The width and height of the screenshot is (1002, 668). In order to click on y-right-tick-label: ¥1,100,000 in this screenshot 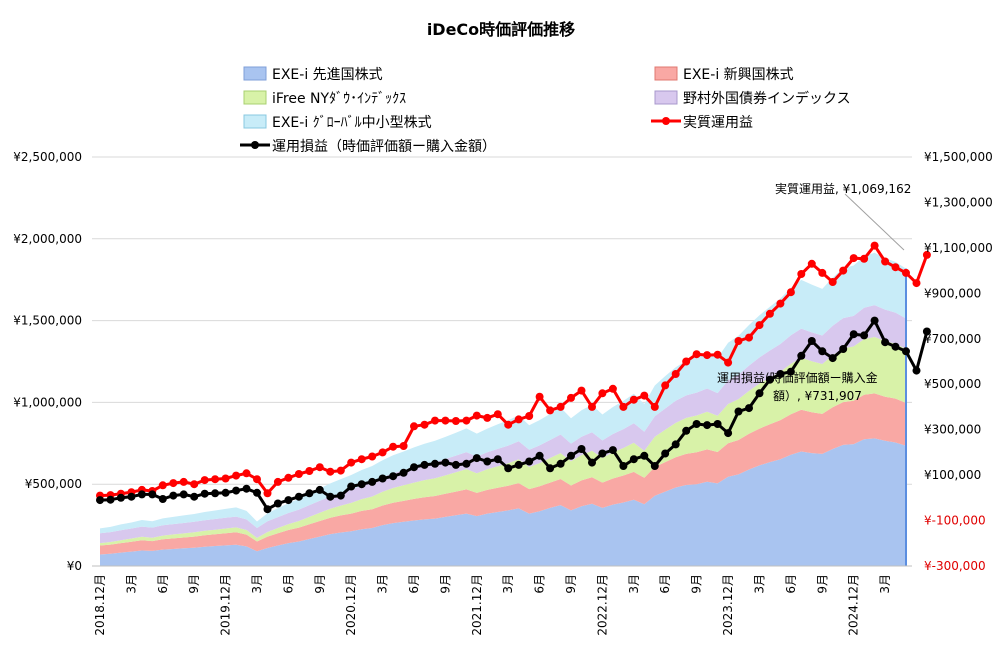, I will do `click(958, 248)`.